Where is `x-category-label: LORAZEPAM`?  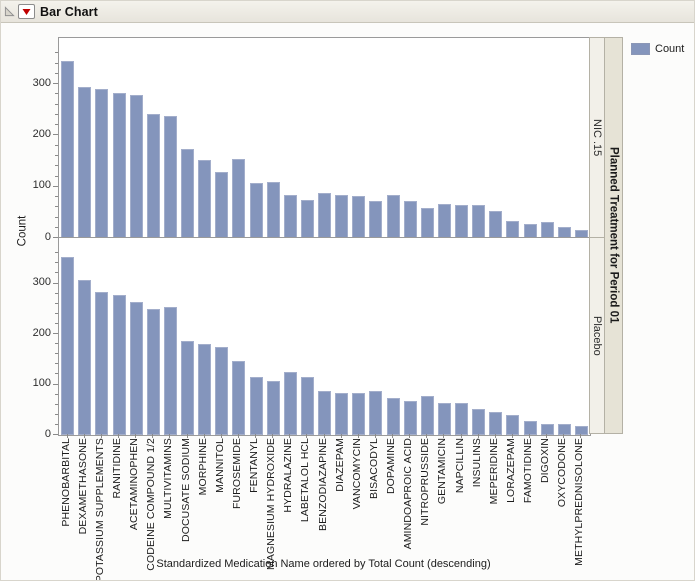
x-category-label: LORAZEPAM is located at coordinates (510, 470).